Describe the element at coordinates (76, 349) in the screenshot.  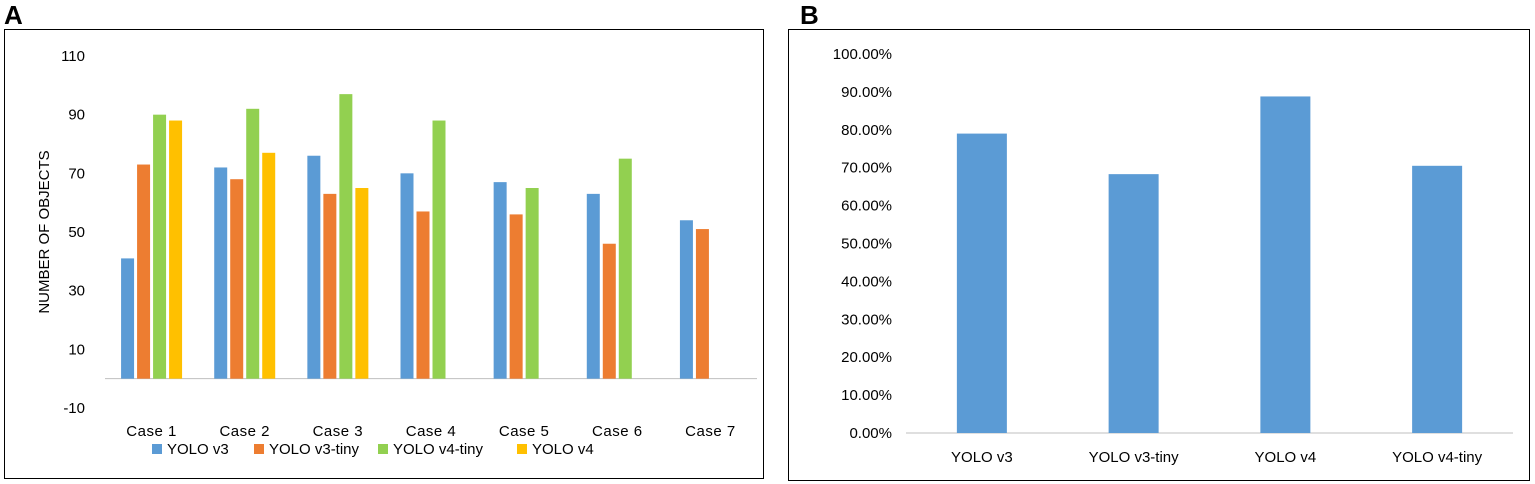
I see `y-tick-label: 10` at that location.